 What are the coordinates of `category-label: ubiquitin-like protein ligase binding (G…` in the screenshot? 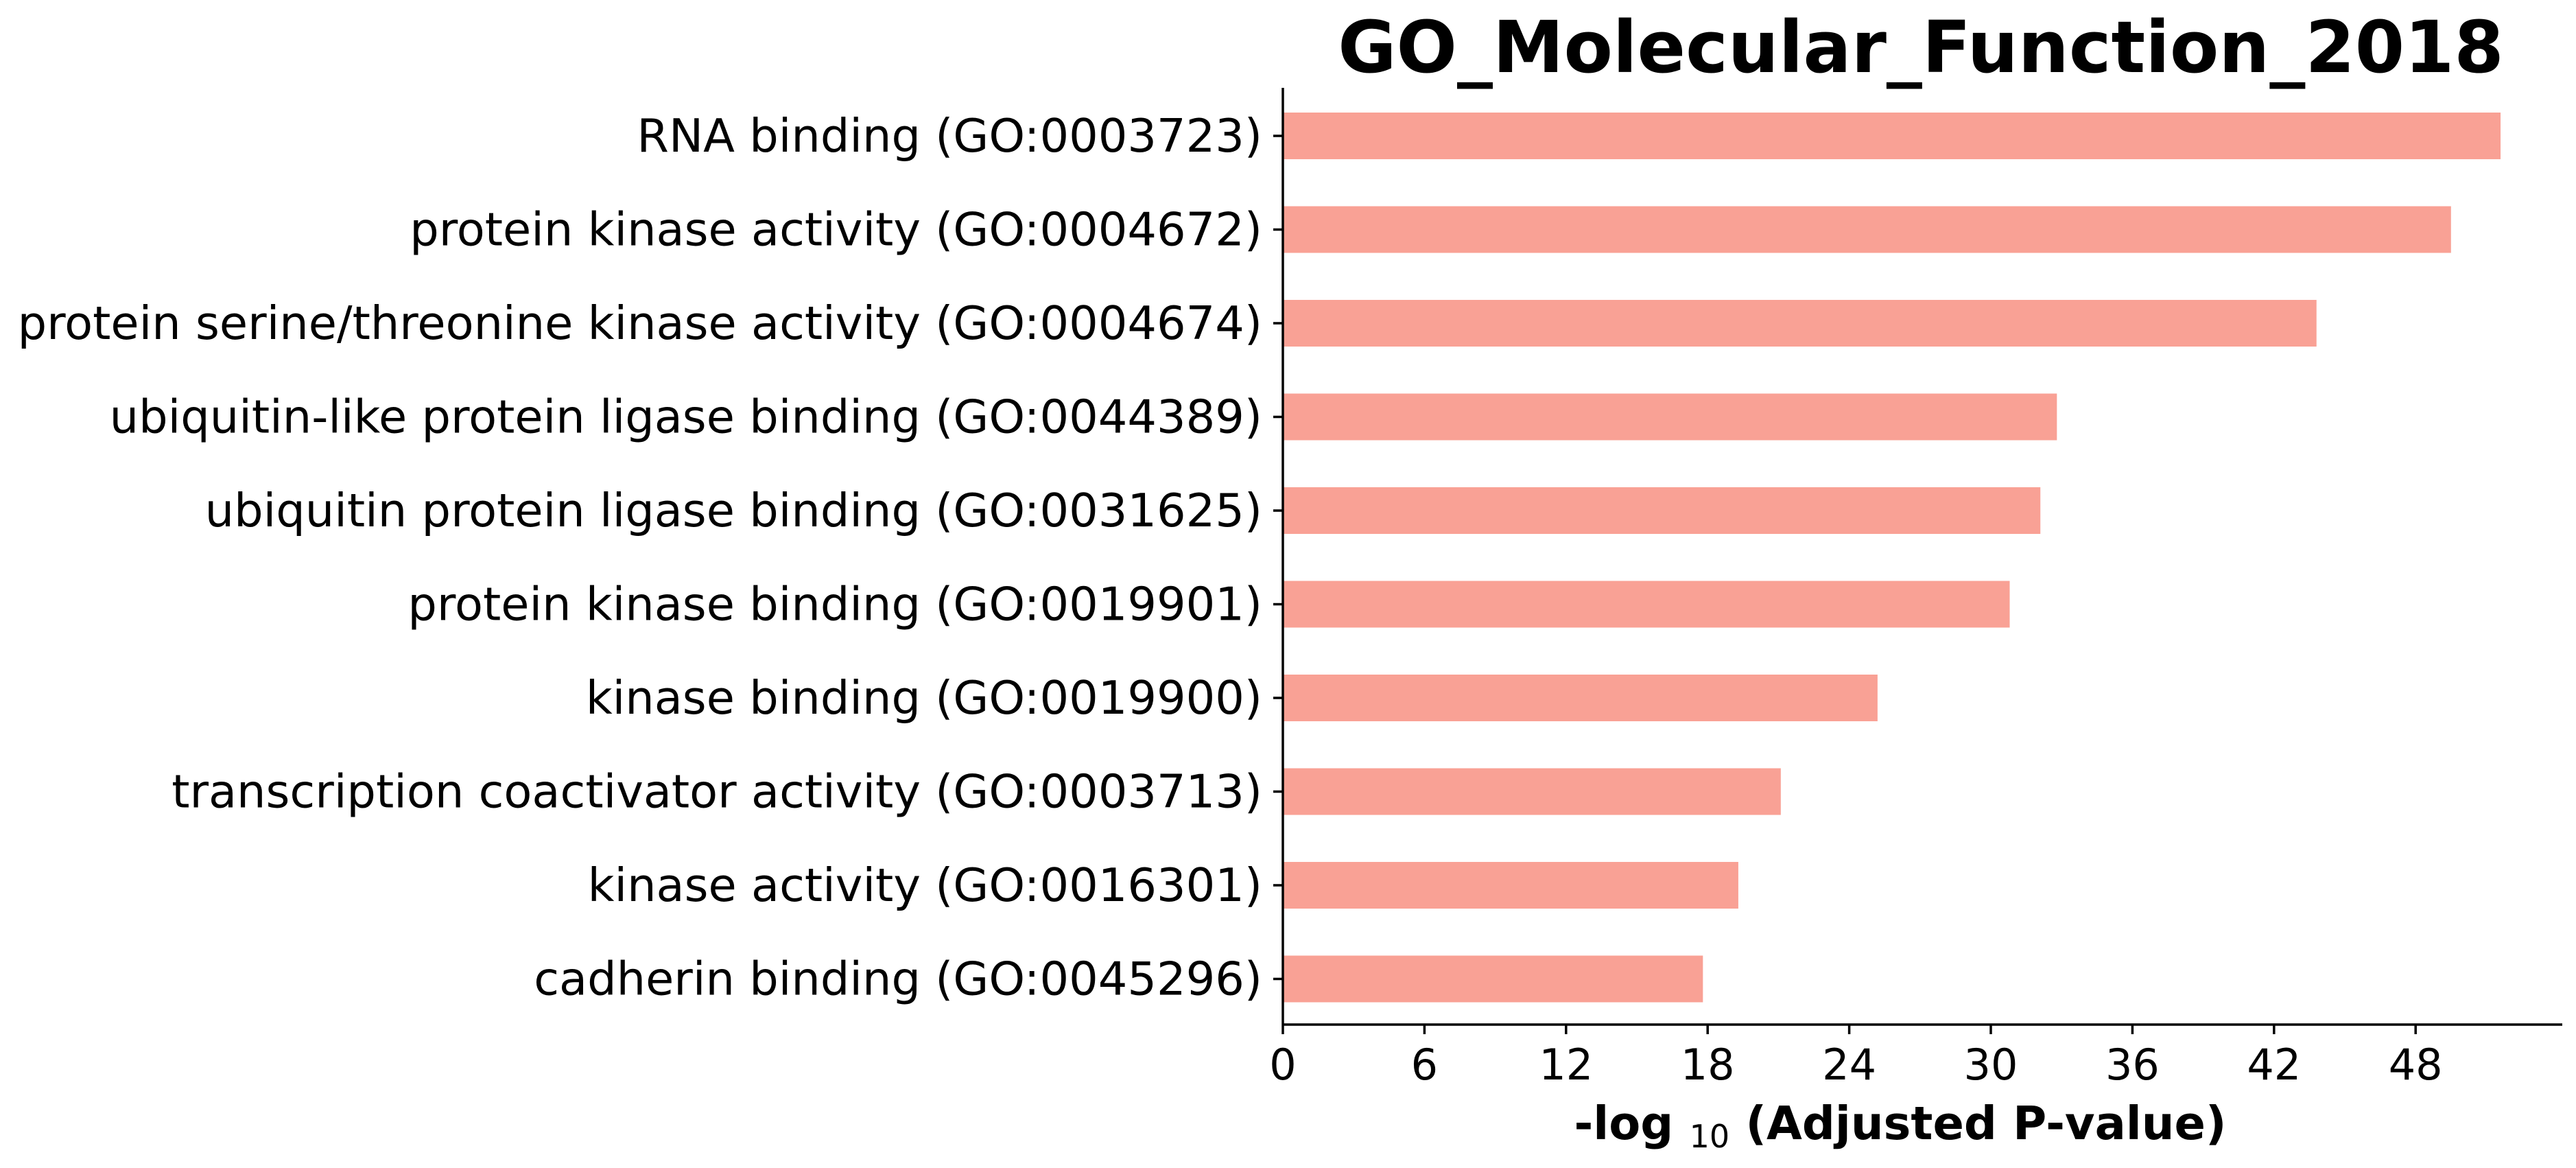 It's located at (686, 417).